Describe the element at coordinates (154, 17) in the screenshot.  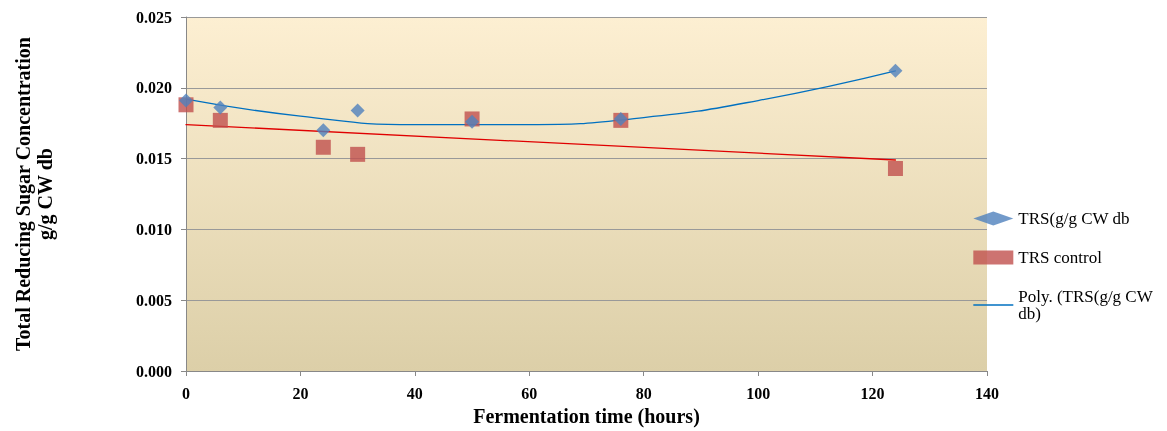
I see `y-tick-label: 0.025` at that location.